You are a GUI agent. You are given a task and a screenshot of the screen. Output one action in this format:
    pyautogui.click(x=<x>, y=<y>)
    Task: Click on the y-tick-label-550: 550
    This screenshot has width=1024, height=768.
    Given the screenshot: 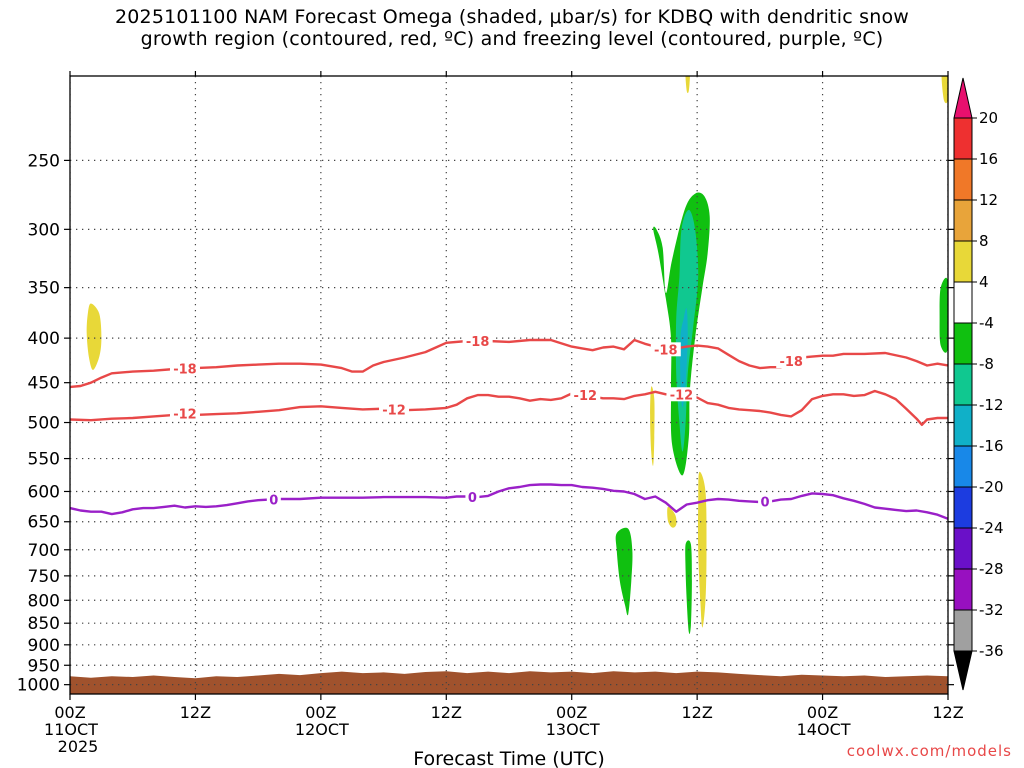 What is the action you would take?
    pyautogui.click(x=44, y=460)
    